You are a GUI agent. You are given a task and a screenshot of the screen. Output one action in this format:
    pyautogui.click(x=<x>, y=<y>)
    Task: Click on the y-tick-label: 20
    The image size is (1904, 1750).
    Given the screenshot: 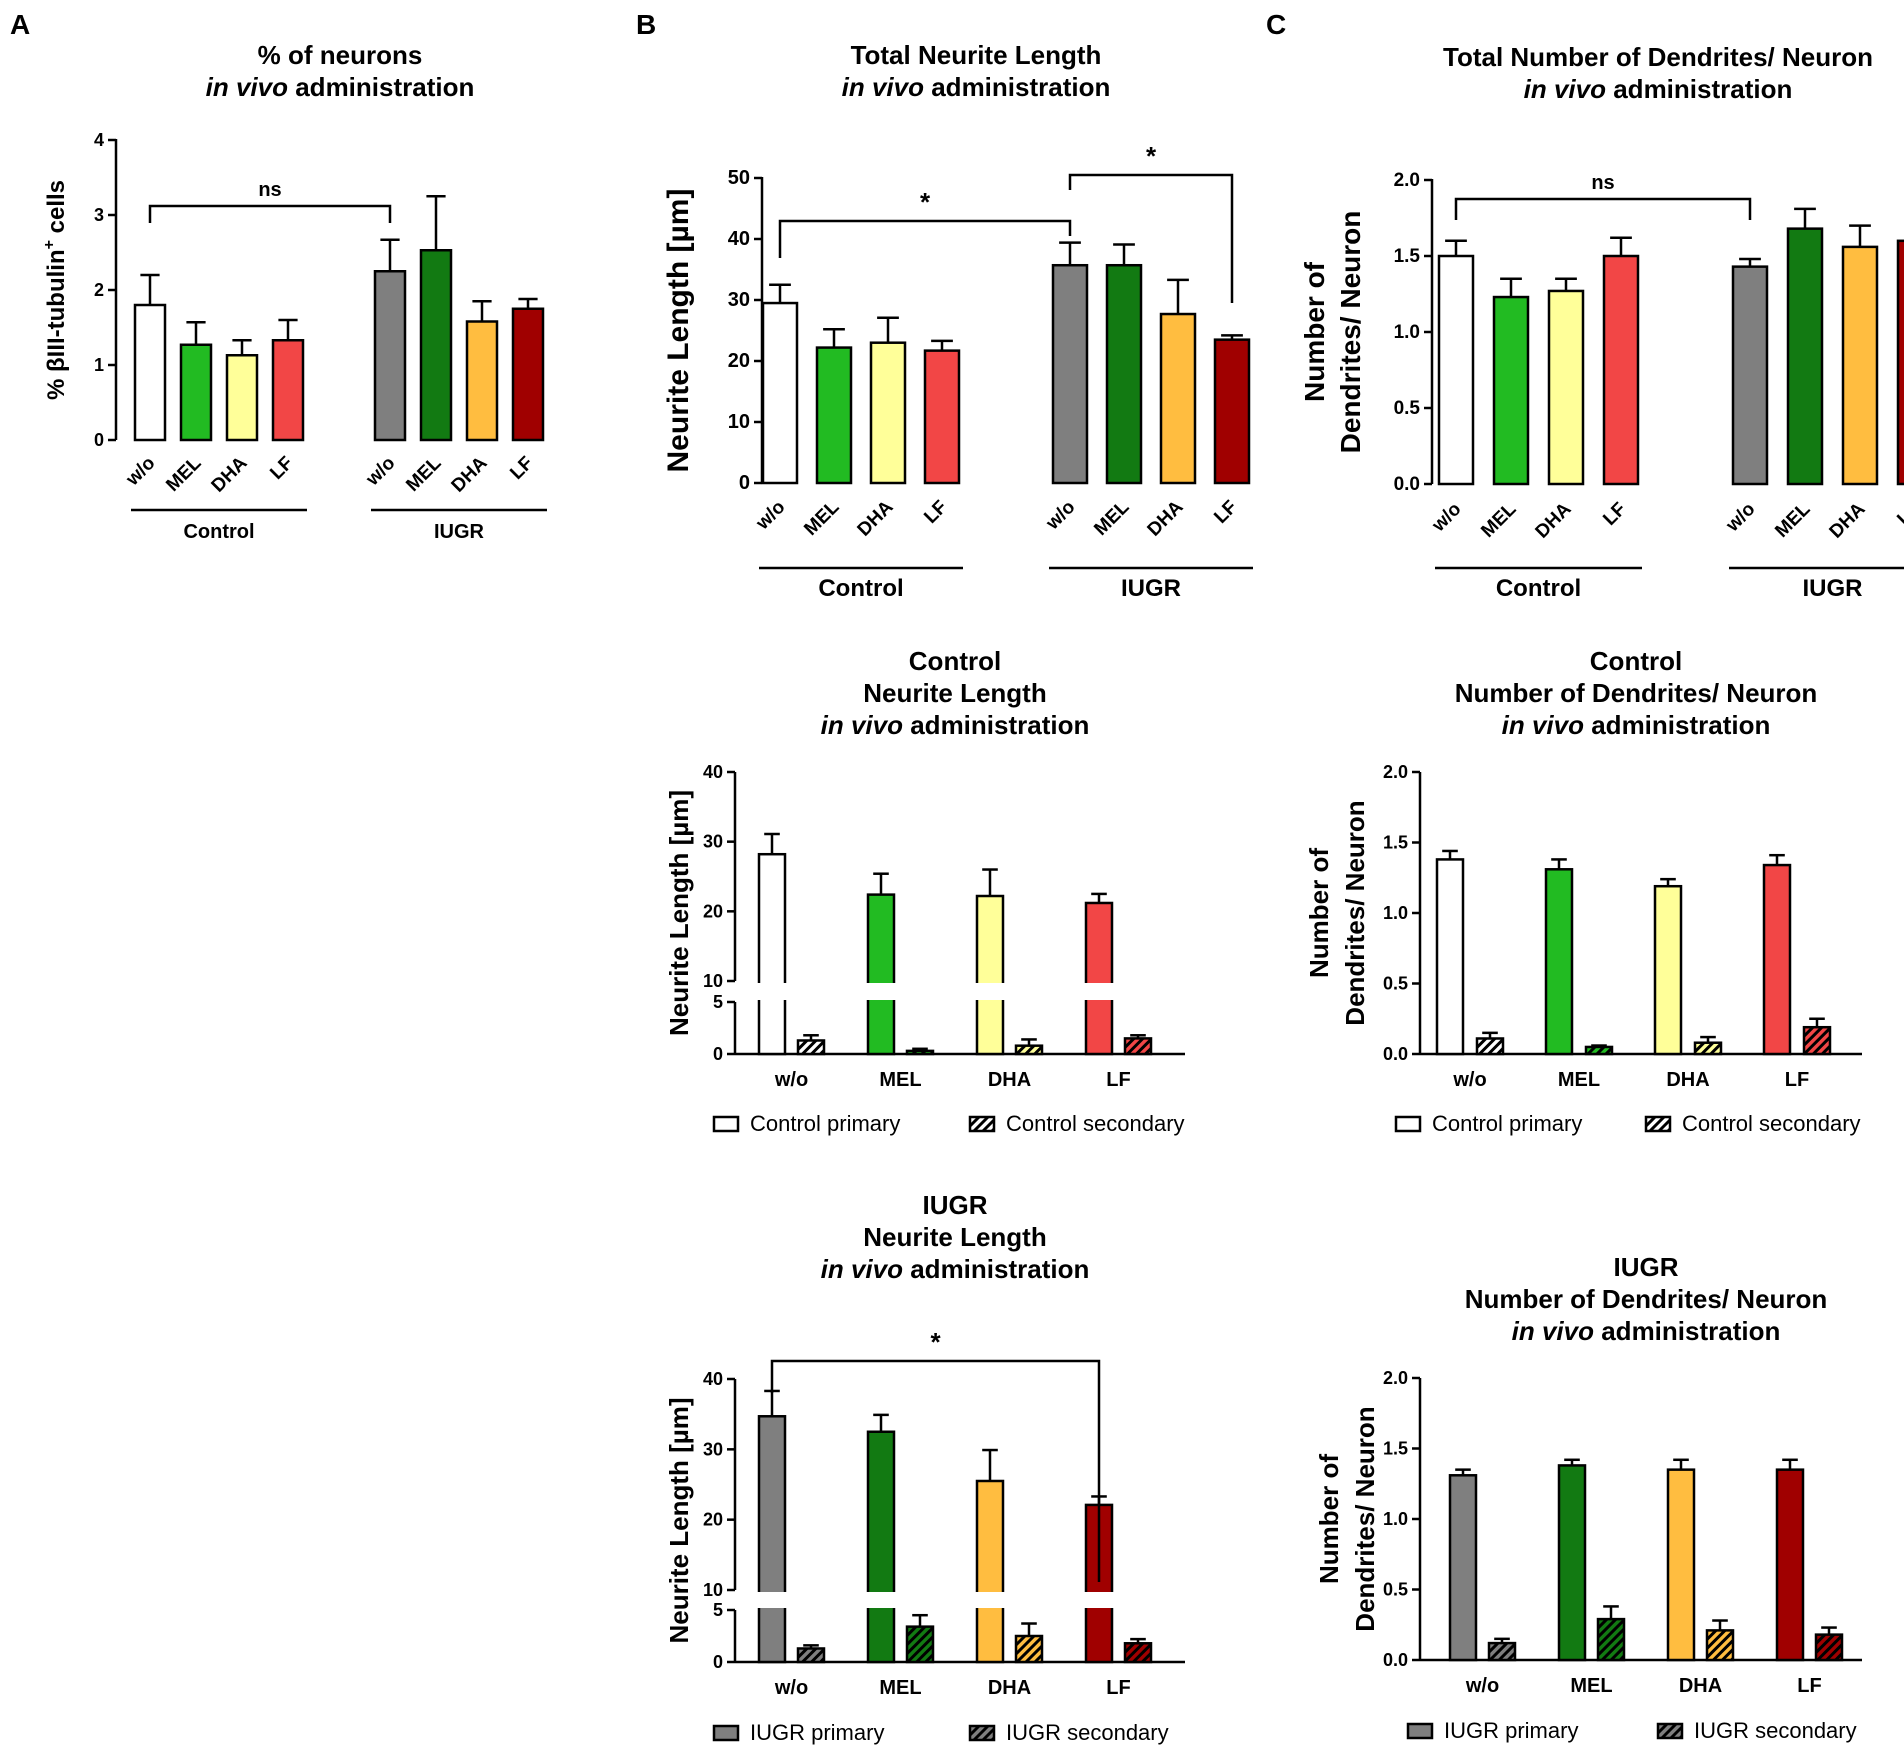 What is the action you would take?
    pyautogui.click(x=739, y=361)
    